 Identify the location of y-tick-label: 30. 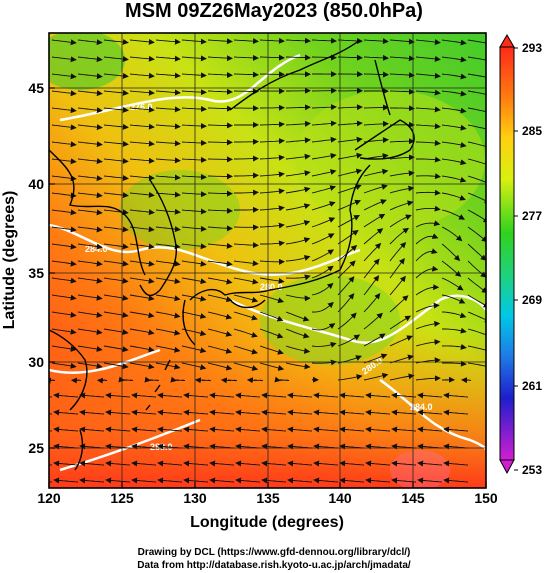
(36, 362).